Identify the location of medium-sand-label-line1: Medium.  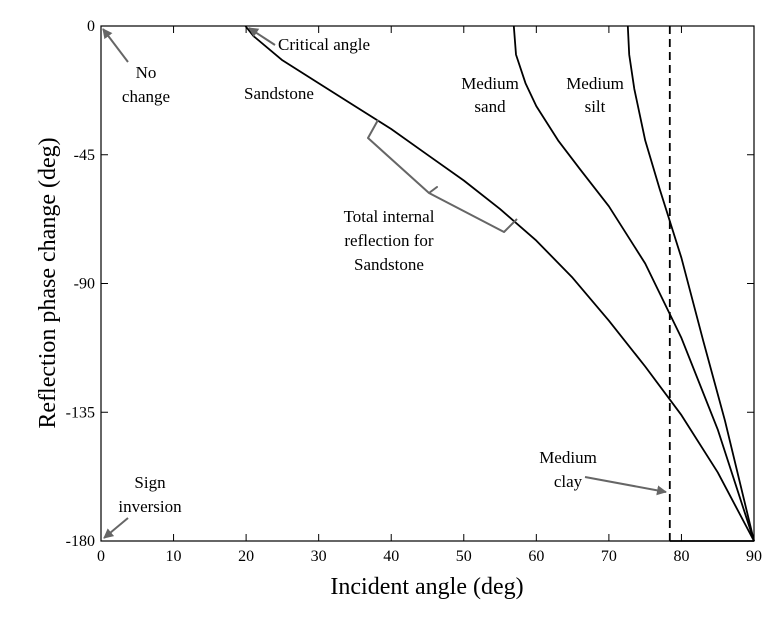
(490, 83).